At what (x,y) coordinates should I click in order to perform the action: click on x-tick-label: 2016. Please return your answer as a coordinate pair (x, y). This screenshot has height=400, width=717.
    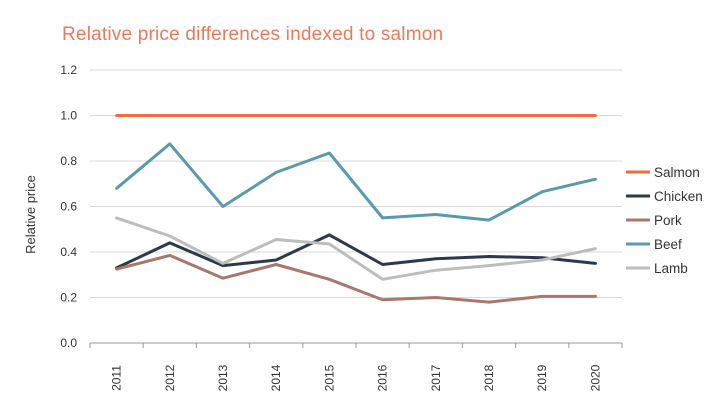
    Looking at the image, I should click on (383, 377).